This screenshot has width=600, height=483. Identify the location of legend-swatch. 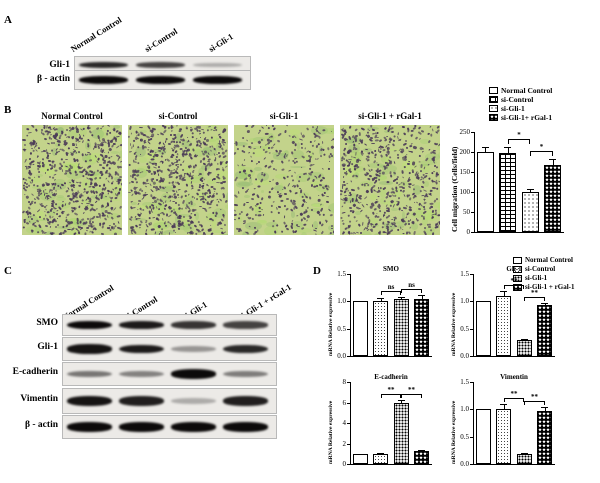
(517, 260).